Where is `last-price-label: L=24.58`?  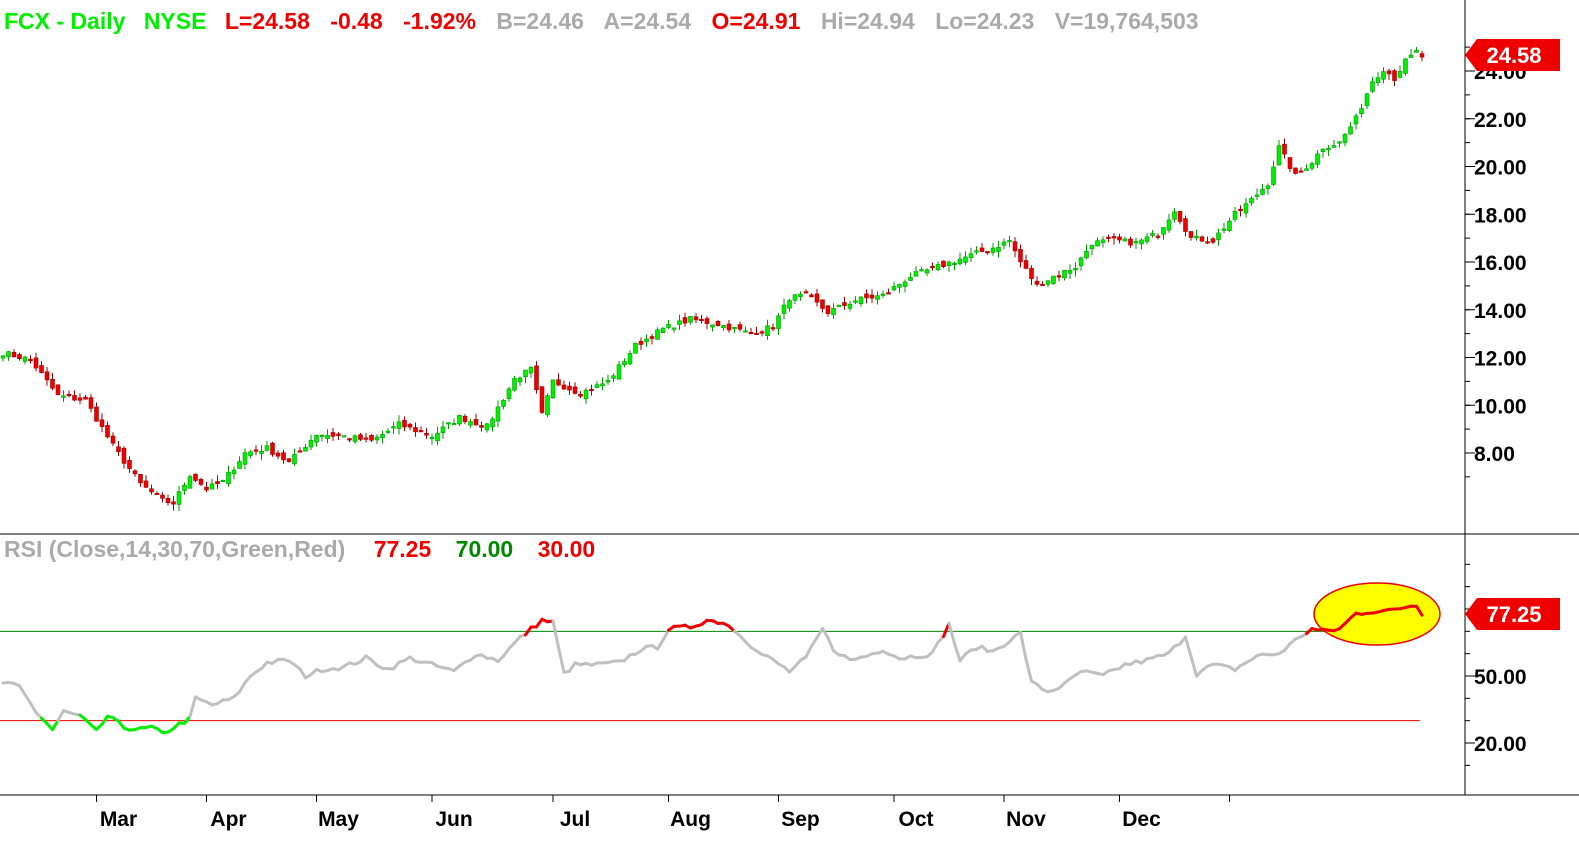 last-price-label: L=24.58 is located at coordinates (267, 21).